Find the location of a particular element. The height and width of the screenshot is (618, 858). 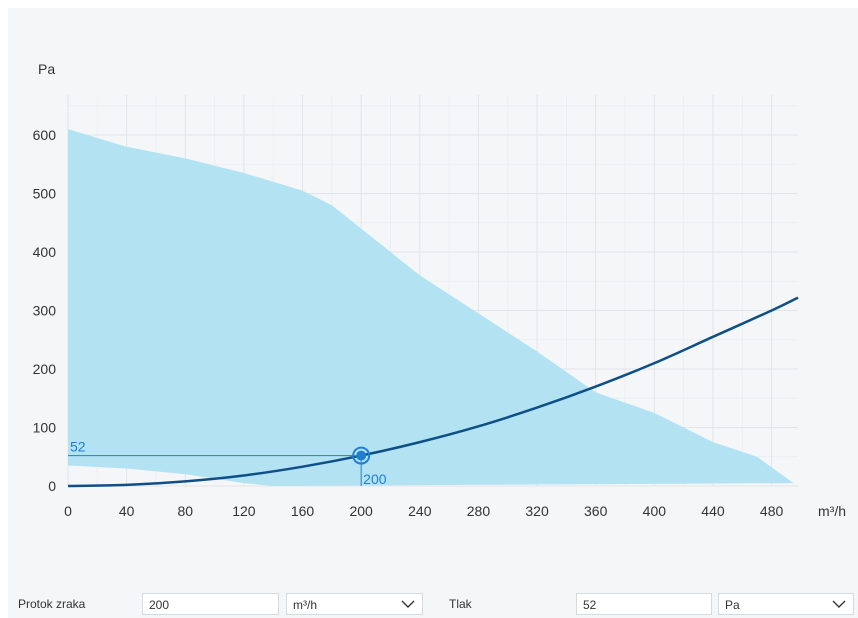

x-tick-label: 480 is located at coordinates (772, 511).